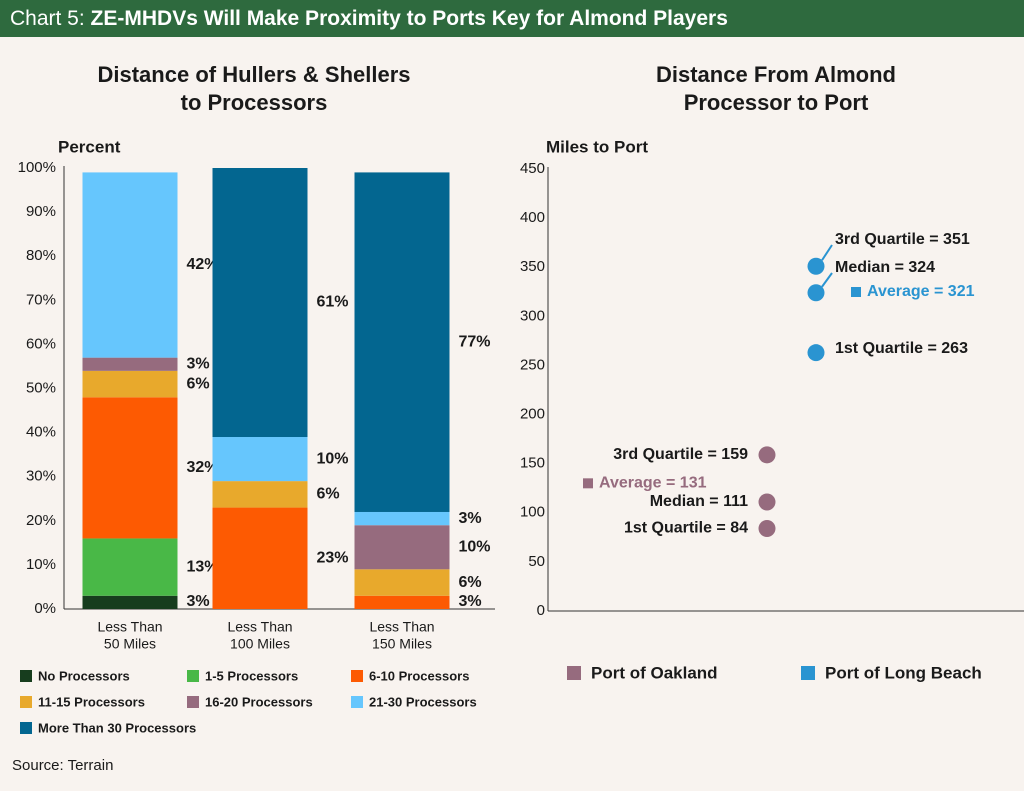 This screenshot has width=1024, height=791. What do you see at coordinates (130, 644) in the screenshot?
I see `bar-category-label: 50 Miles` at bounding box center [130, 644].